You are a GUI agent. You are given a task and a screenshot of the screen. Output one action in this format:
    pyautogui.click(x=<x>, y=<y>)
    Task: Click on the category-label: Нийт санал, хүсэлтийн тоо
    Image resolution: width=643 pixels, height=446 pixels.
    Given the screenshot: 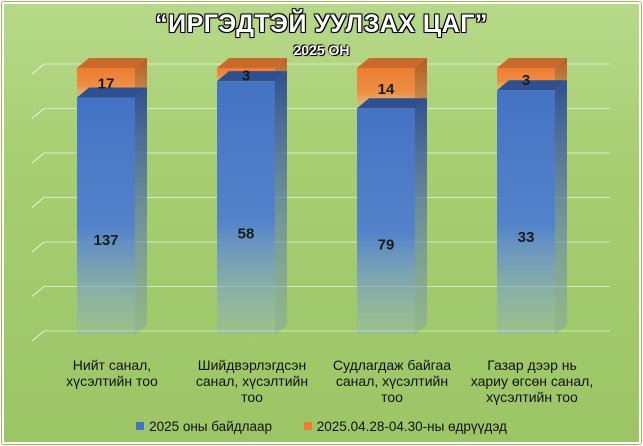 What is the action you would take?
    pyautogui.click(x=112, y=373)
    